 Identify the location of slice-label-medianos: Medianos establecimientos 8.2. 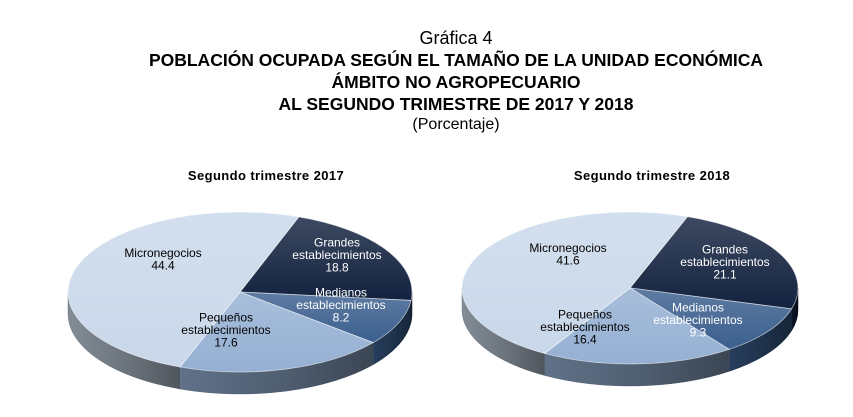
(340, 305).